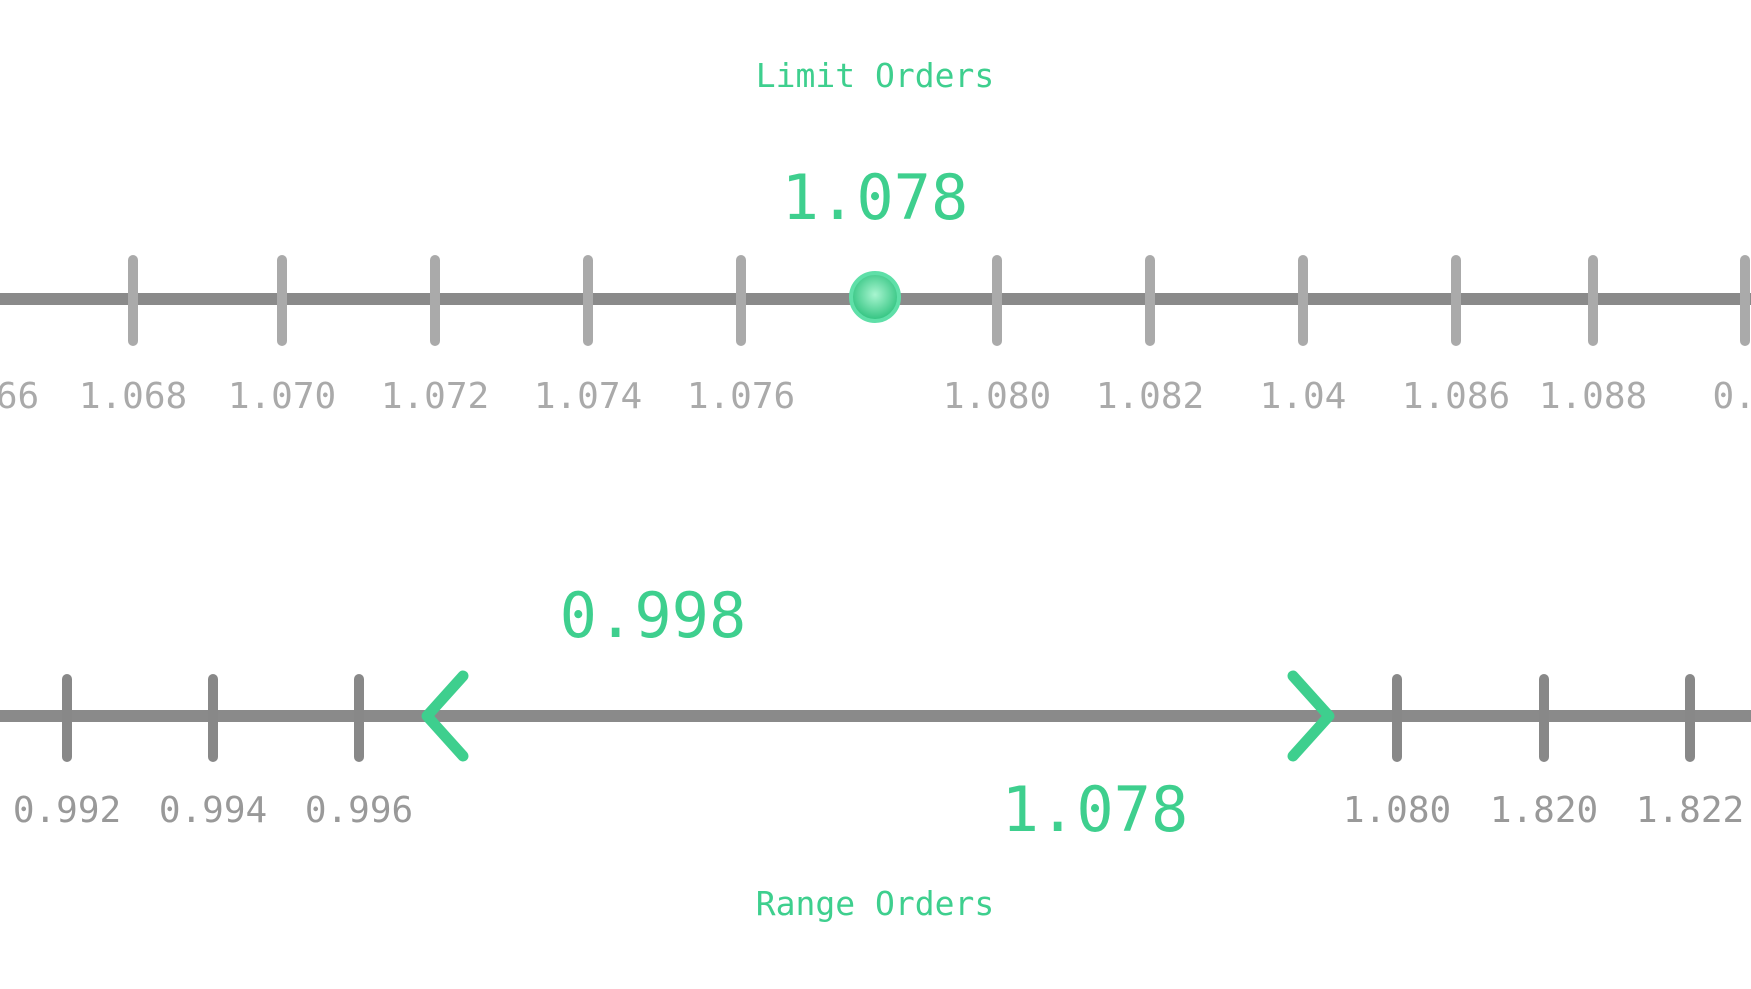 The height and width of the screenshot is (989, 1751). I want to click on range-tick-label: 0.992, so click(67, 810).